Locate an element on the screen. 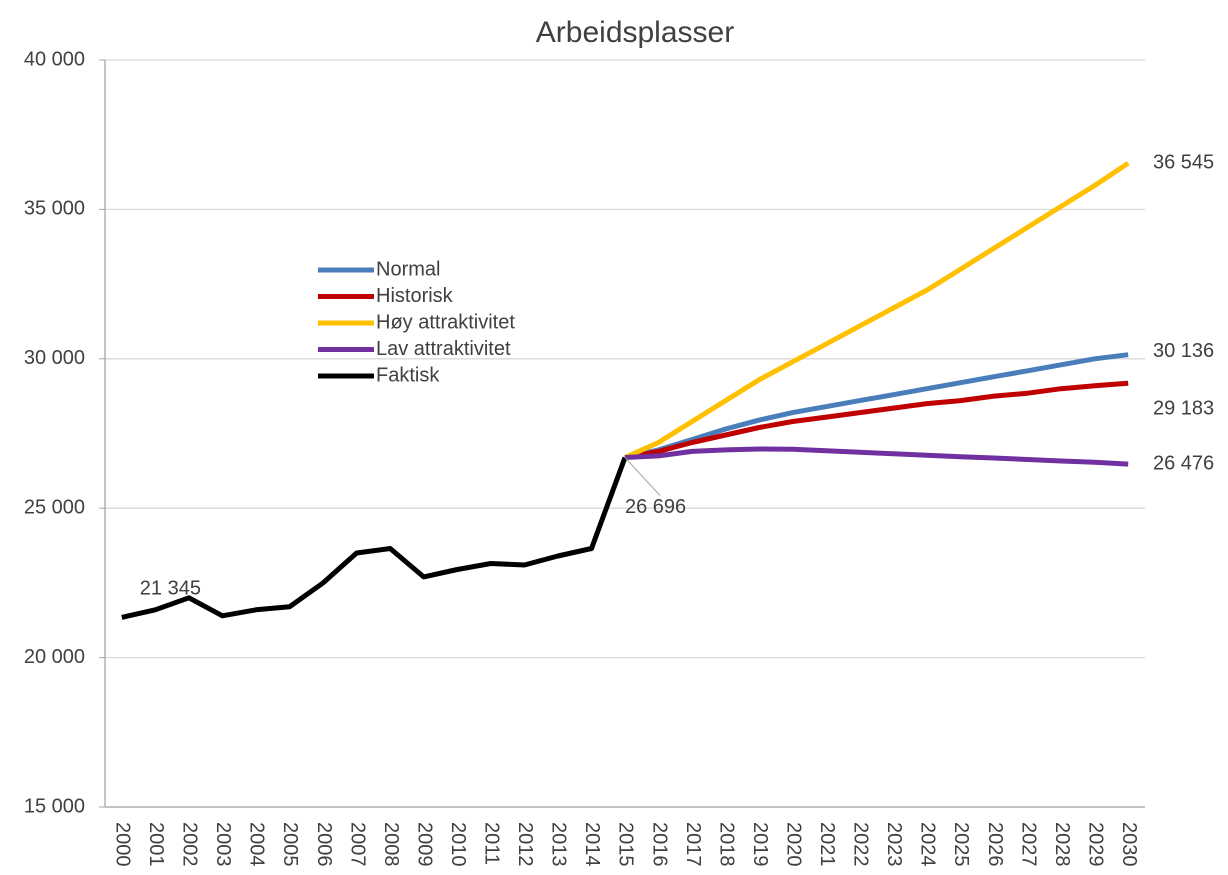 The height and width of the screenshot is (875, 1228). x-tick-label: 2003 is located at coordinates (223, 844).